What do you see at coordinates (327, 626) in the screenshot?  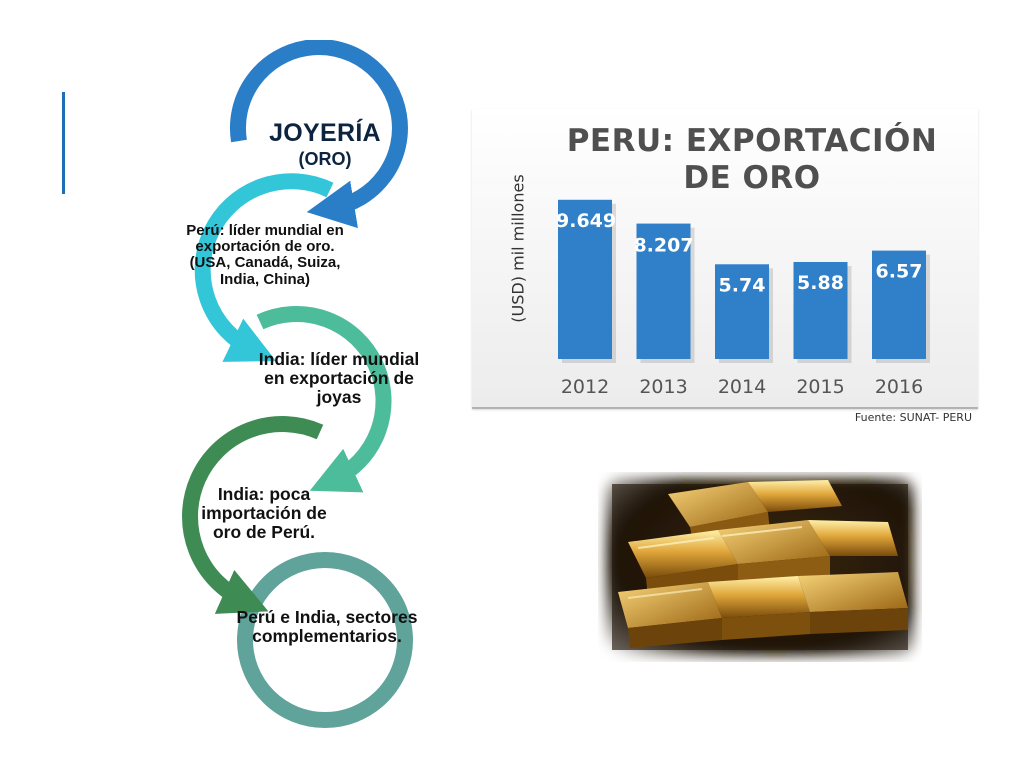 I see `step-5-text: Perú e India, sectores complementarios.` at bounding box center [327, 626].